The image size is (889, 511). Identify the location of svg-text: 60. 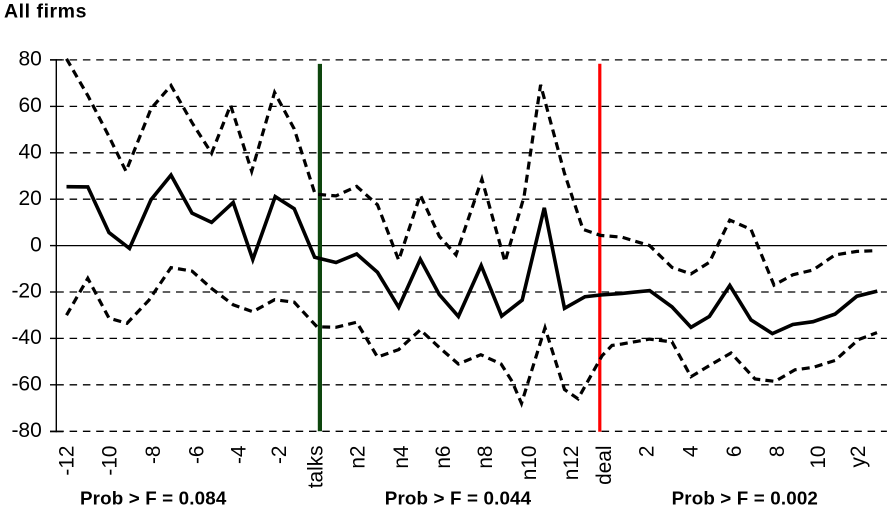
(29, 105).